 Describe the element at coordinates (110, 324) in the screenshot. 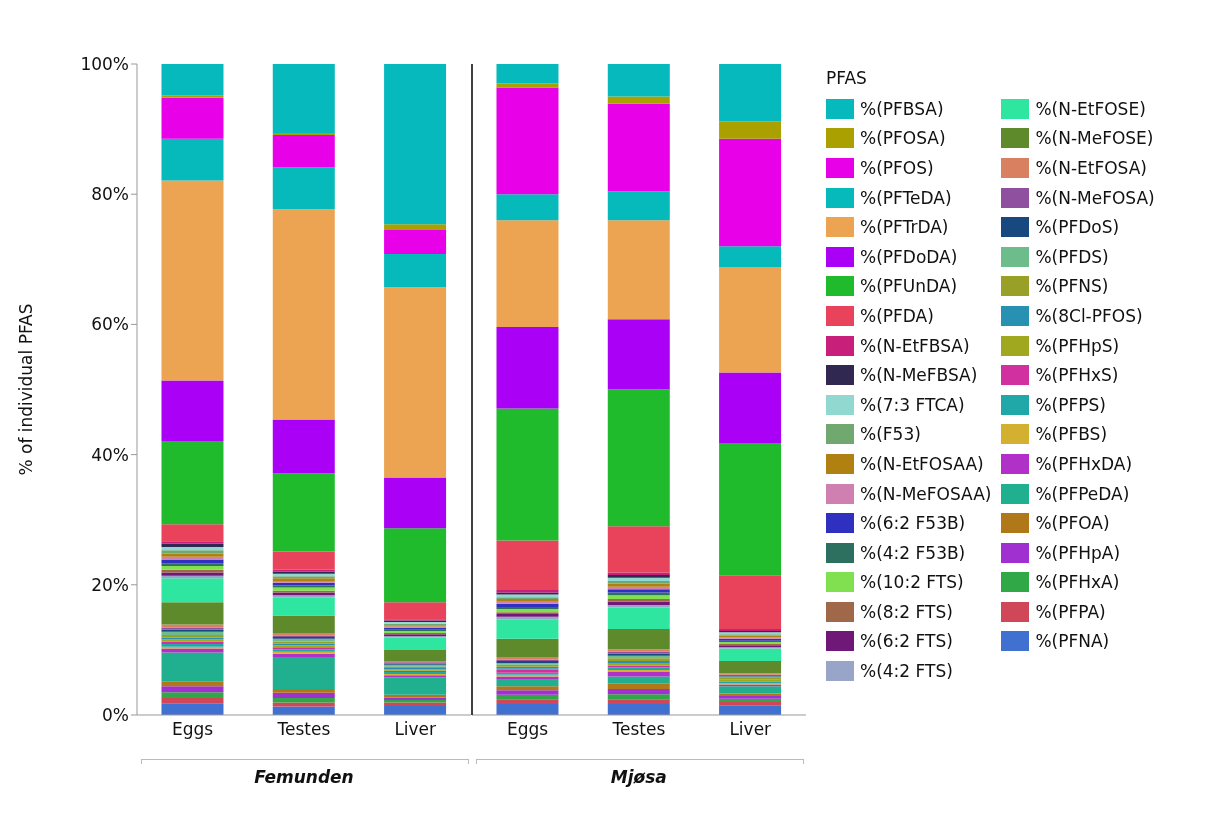

I see `y-tick-label: 60%` at that location.